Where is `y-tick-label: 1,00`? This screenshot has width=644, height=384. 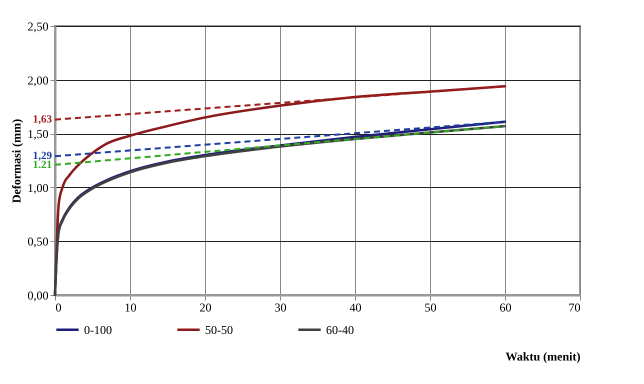
y-tick-label: 1,00 is located at coordinates (38, 187).